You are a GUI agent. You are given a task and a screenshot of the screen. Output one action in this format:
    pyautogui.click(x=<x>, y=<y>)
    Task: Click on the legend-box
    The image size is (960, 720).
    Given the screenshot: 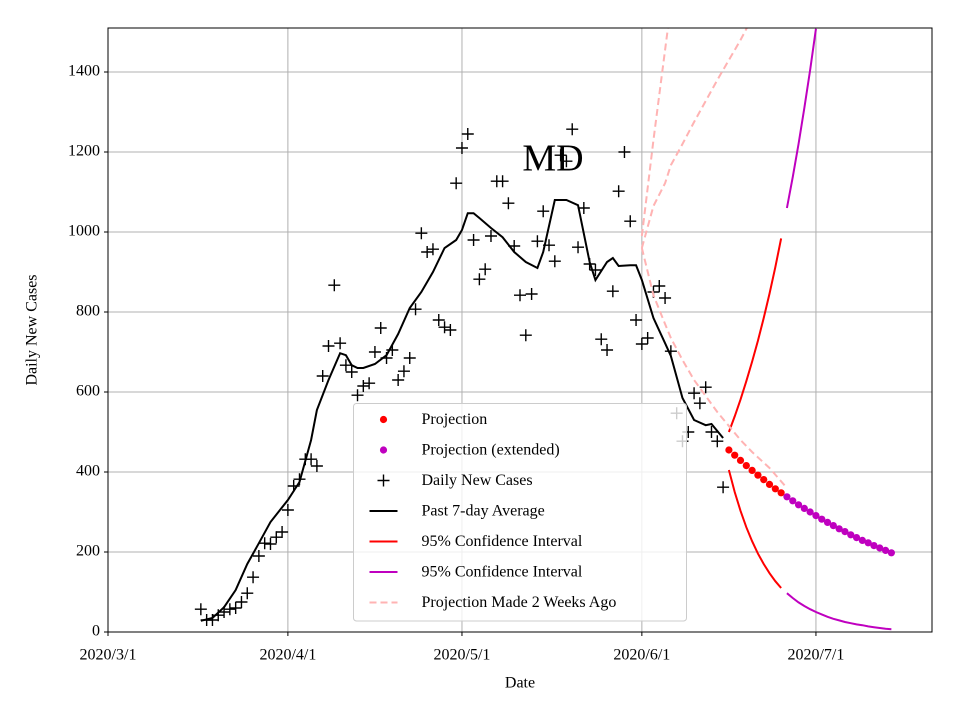 What is the action you would take?
    pyautogui.click(x=520, y=512)
    